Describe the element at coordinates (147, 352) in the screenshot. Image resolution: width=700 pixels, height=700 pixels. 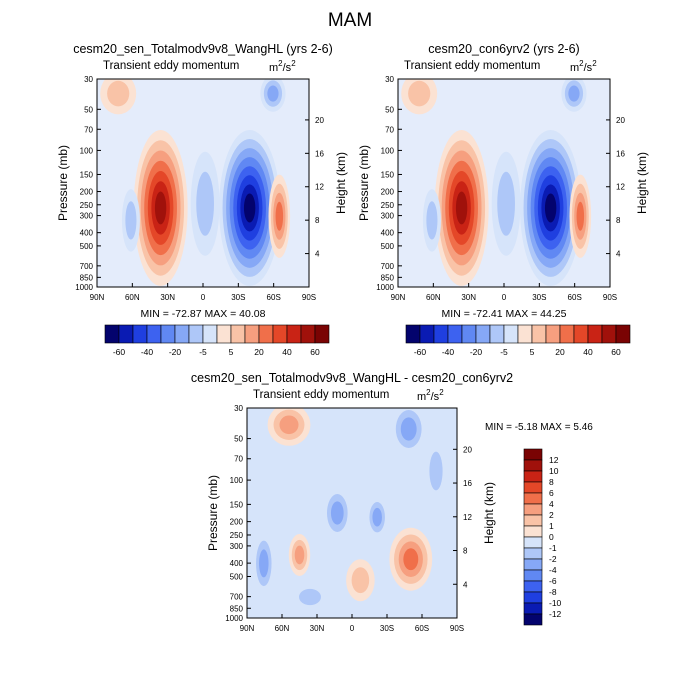
I see `colorbar-label: -40` at that location.